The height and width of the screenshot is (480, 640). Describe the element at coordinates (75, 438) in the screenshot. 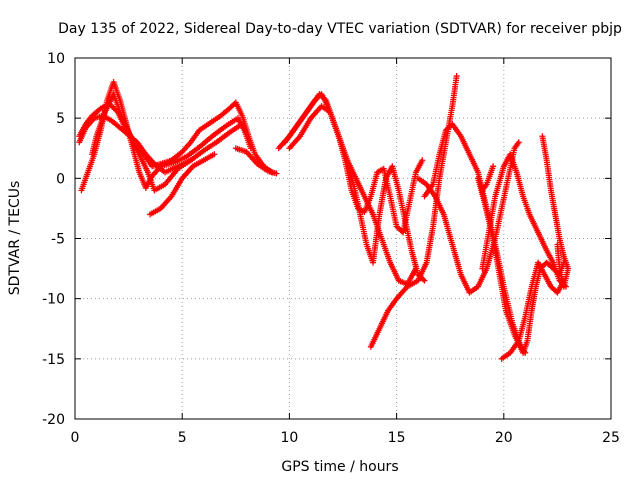

I see `x-tick-label: 0` at that location.